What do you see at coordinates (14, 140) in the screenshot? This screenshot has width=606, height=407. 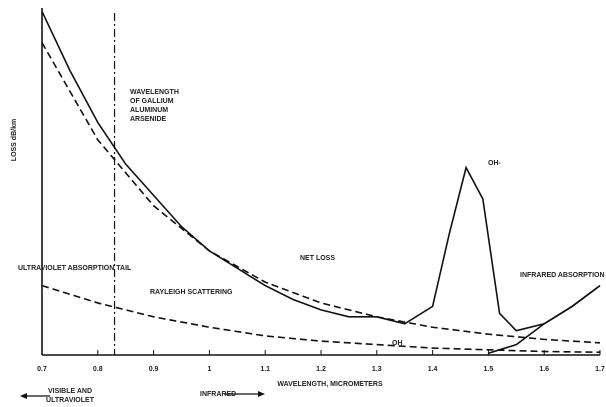 I see `y-axis-label: LOSS dB/km` at bounding box center [14, 140].